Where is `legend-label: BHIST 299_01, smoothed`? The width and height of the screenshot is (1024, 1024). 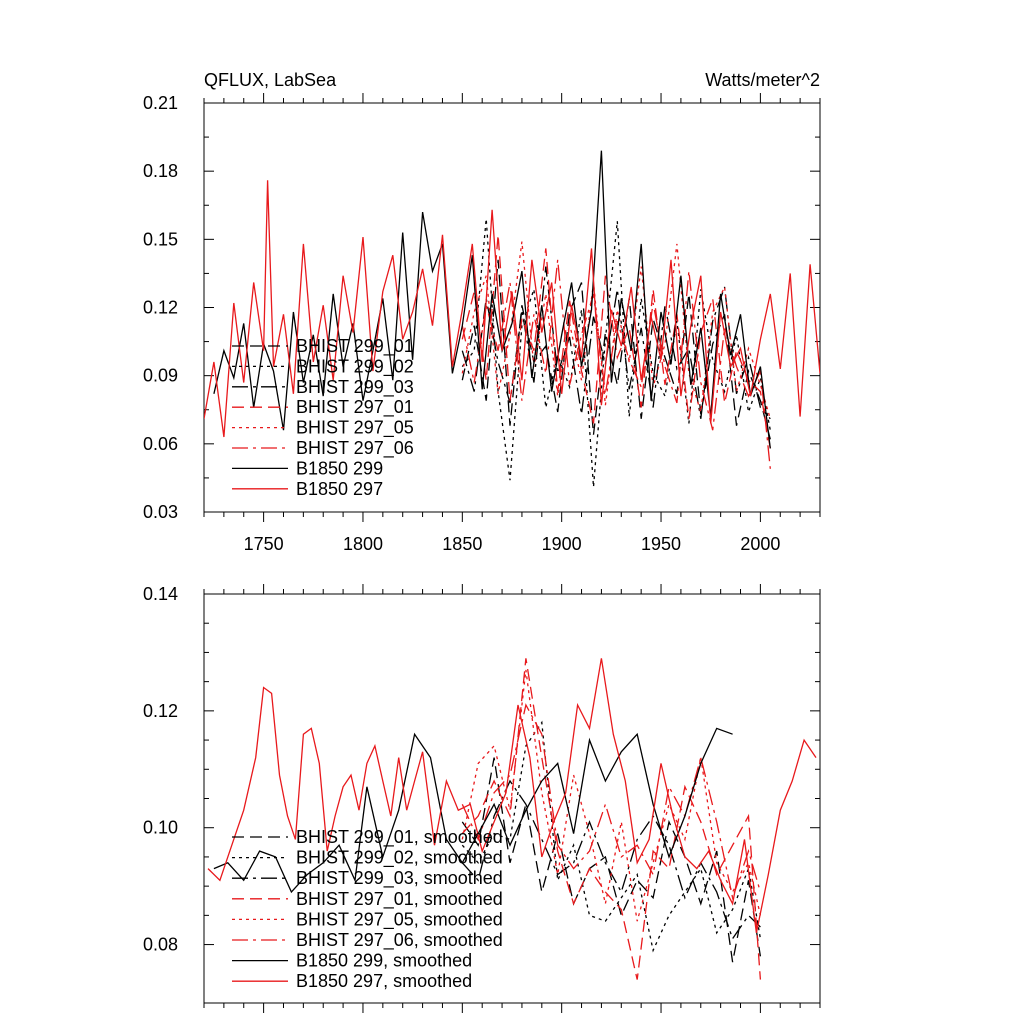
legend-label: BHIST 299_01, smoothed is located at coordinates (399, 837).